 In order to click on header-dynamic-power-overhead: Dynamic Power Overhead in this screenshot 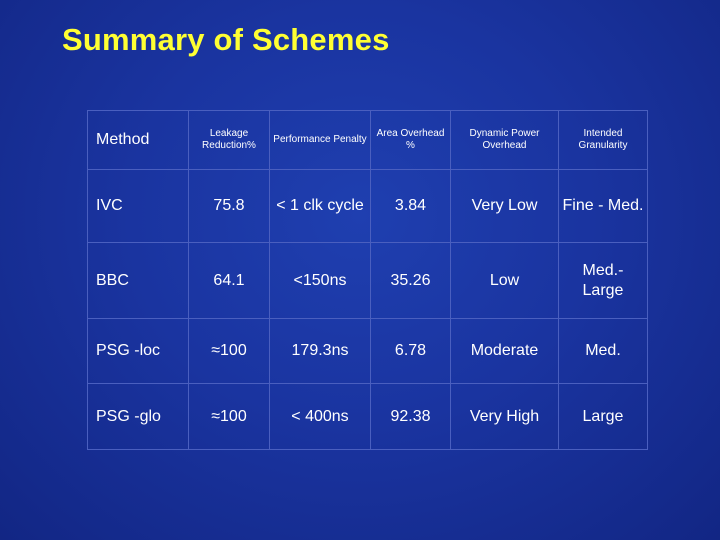, I will do `click(504, 140)`.